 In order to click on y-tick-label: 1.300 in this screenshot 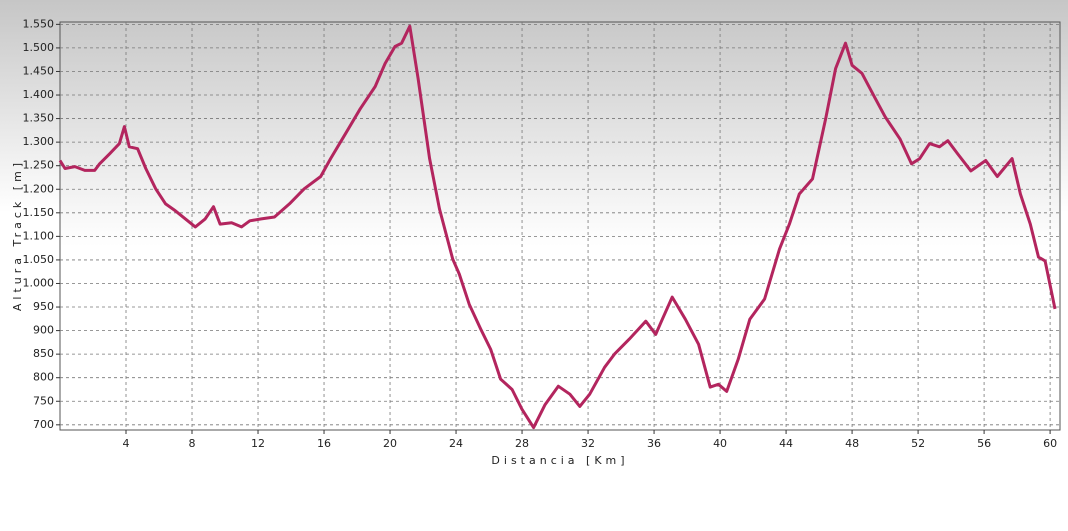, I will do `click(39, 141)`.